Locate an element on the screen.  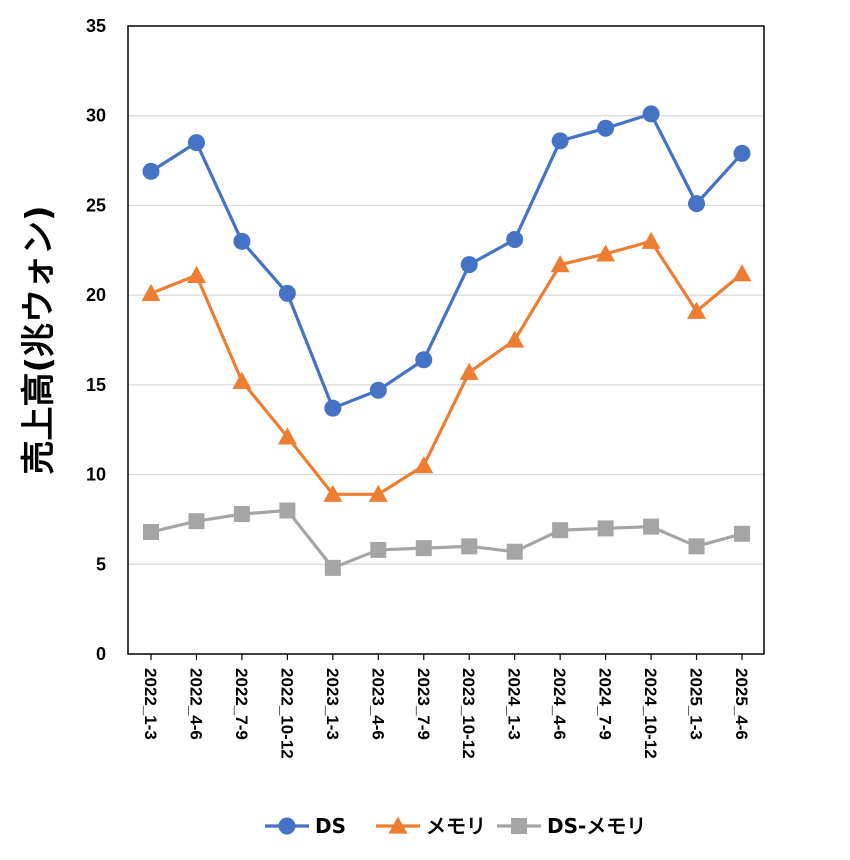
y-tick-label: 35 is located at coordinates (96, 26).